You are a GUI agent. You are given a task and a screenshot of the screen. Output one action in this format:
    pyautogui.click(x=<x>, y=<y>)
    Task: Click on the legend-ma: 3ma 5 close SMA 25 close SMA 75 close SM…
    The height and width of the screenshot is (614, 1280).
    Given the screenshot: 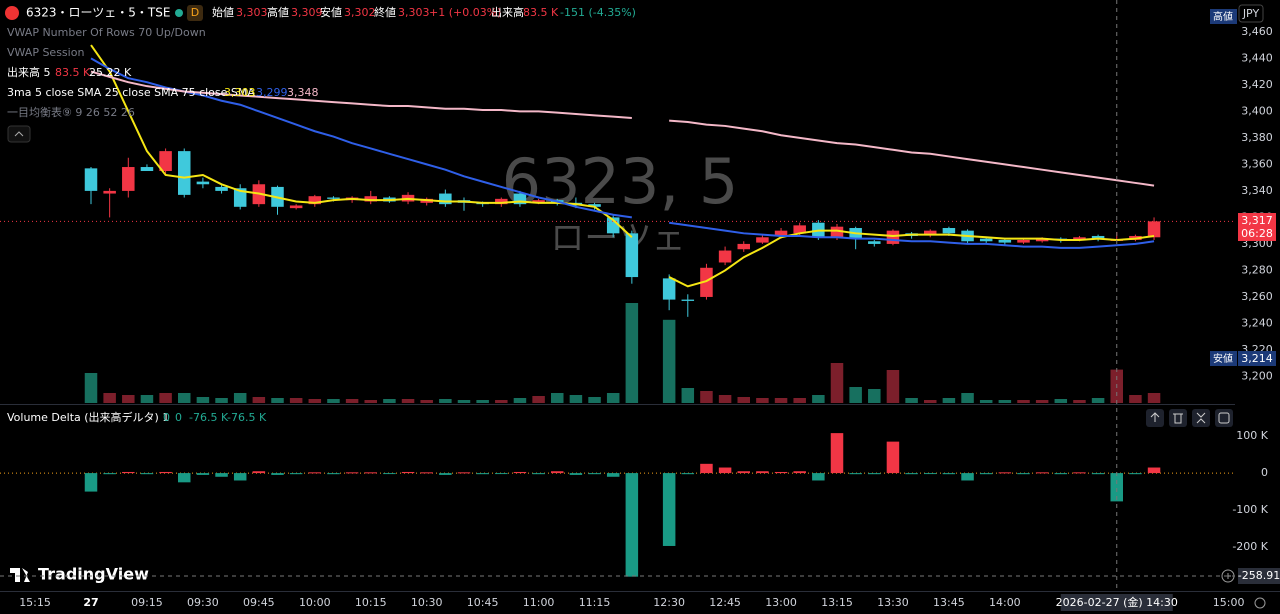 What is the action you would take?
    pyautogui.click(x=131, y=92)
    